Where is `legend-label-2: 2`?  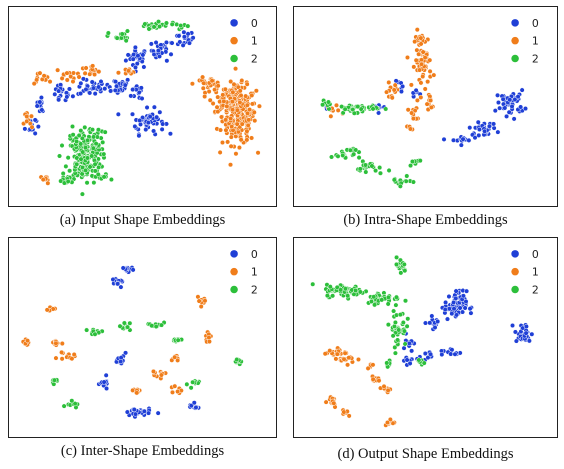 legend-label-2: 2 is located at coordinates (535, 58).